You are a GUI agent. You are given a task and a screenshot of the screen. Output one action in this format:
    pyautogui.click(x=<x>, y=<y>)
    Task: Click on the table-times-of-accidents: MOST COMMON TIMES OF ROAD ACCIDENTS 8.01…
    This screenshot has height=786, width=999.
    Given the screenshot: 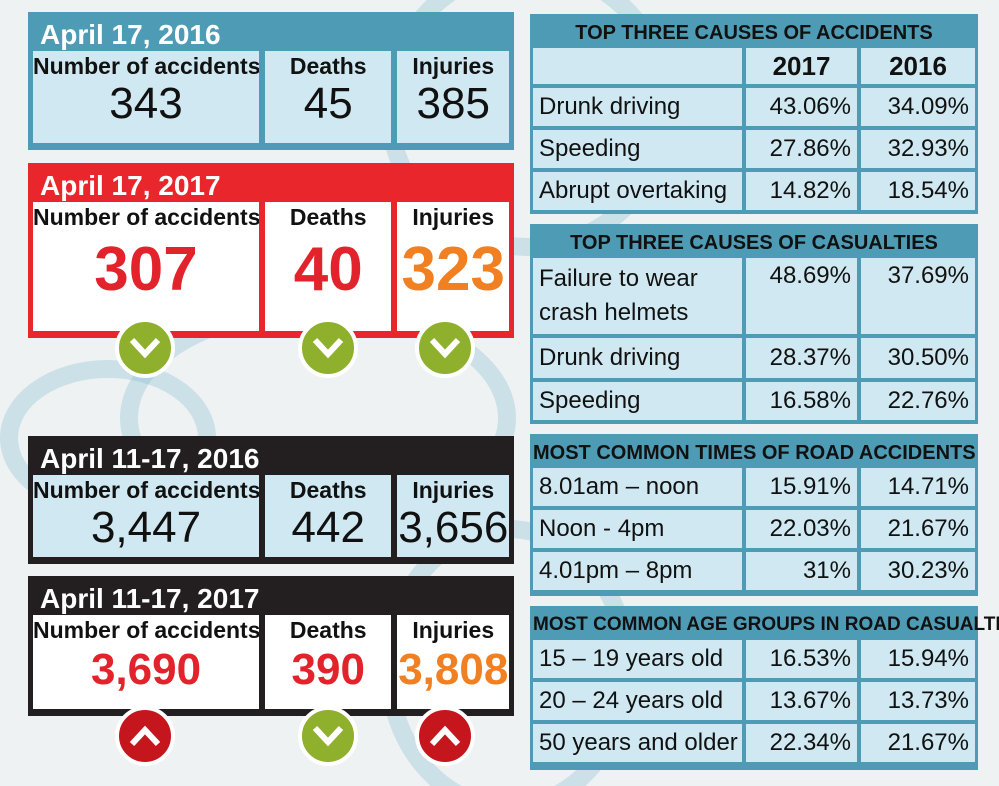 What is the action you would take?
    pyautogui.click(x=754, y=515)
    